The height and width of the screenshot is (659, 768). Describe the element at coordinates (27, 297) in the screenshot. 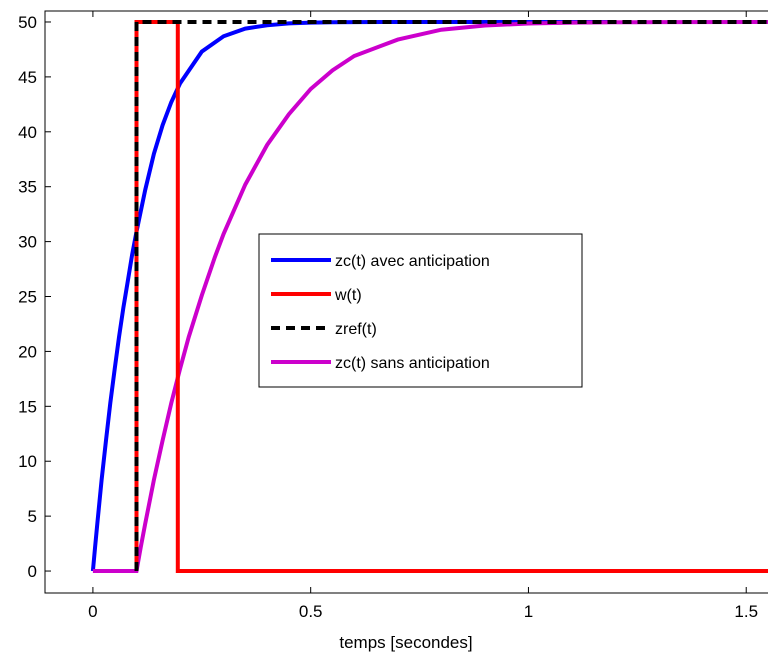

I see `y-tick-label: 25` at that location.